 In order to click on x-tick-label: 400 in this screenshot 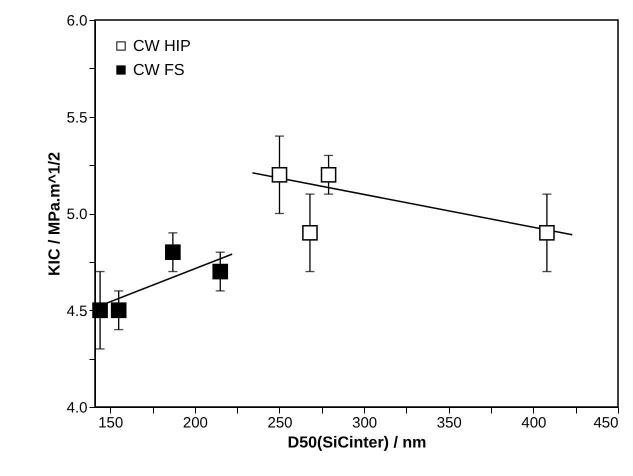, I will do `click(533, 423)`.